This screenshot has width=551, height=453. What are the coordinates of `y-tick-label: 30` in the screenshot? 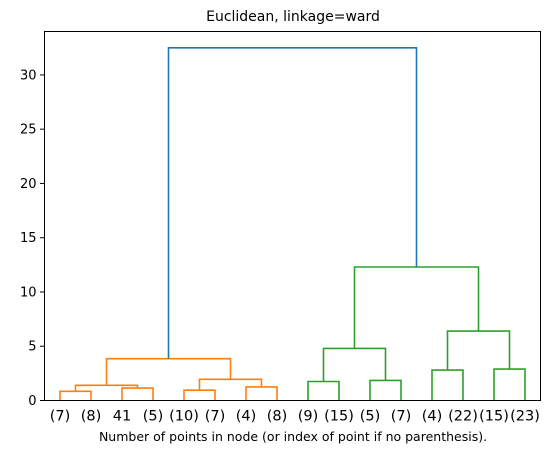 It's located at (28, 75).